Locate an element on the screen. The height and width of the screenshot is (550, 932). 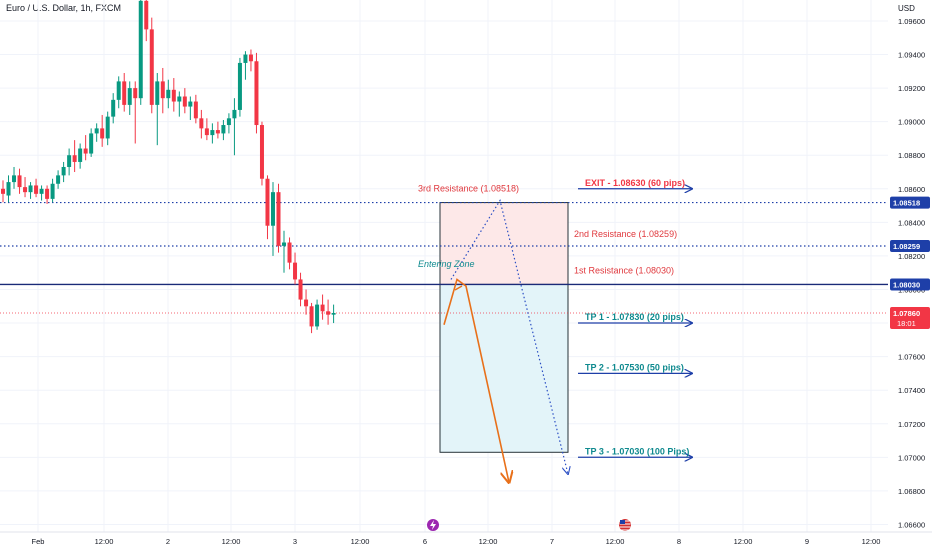
target-label: TP 3 - 1.07030 (100 Pips) is located at coordinates (637, 451).